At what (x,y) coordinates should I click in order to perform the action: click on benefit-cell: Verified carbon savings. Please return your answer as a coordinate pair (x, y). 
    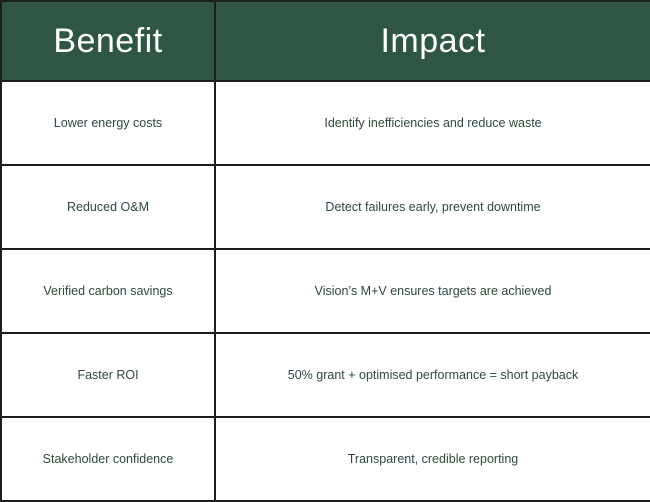
    Looking at the image, I should click on (108, 291).